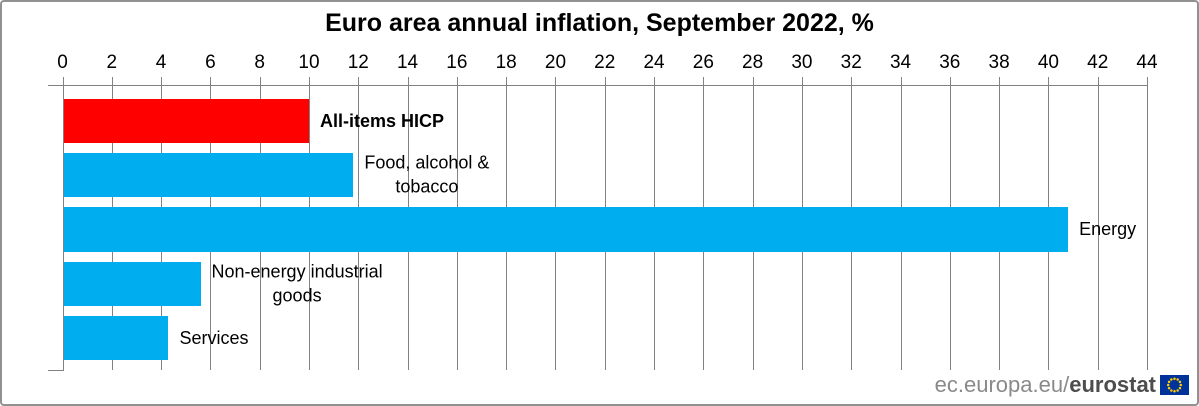 The width and height of the screenshot is (1199, 406). What do you see at coordinates (1147, 62) in the screenshot?
I see `x-tick-label: 44` at bounding box center [1147, 62].